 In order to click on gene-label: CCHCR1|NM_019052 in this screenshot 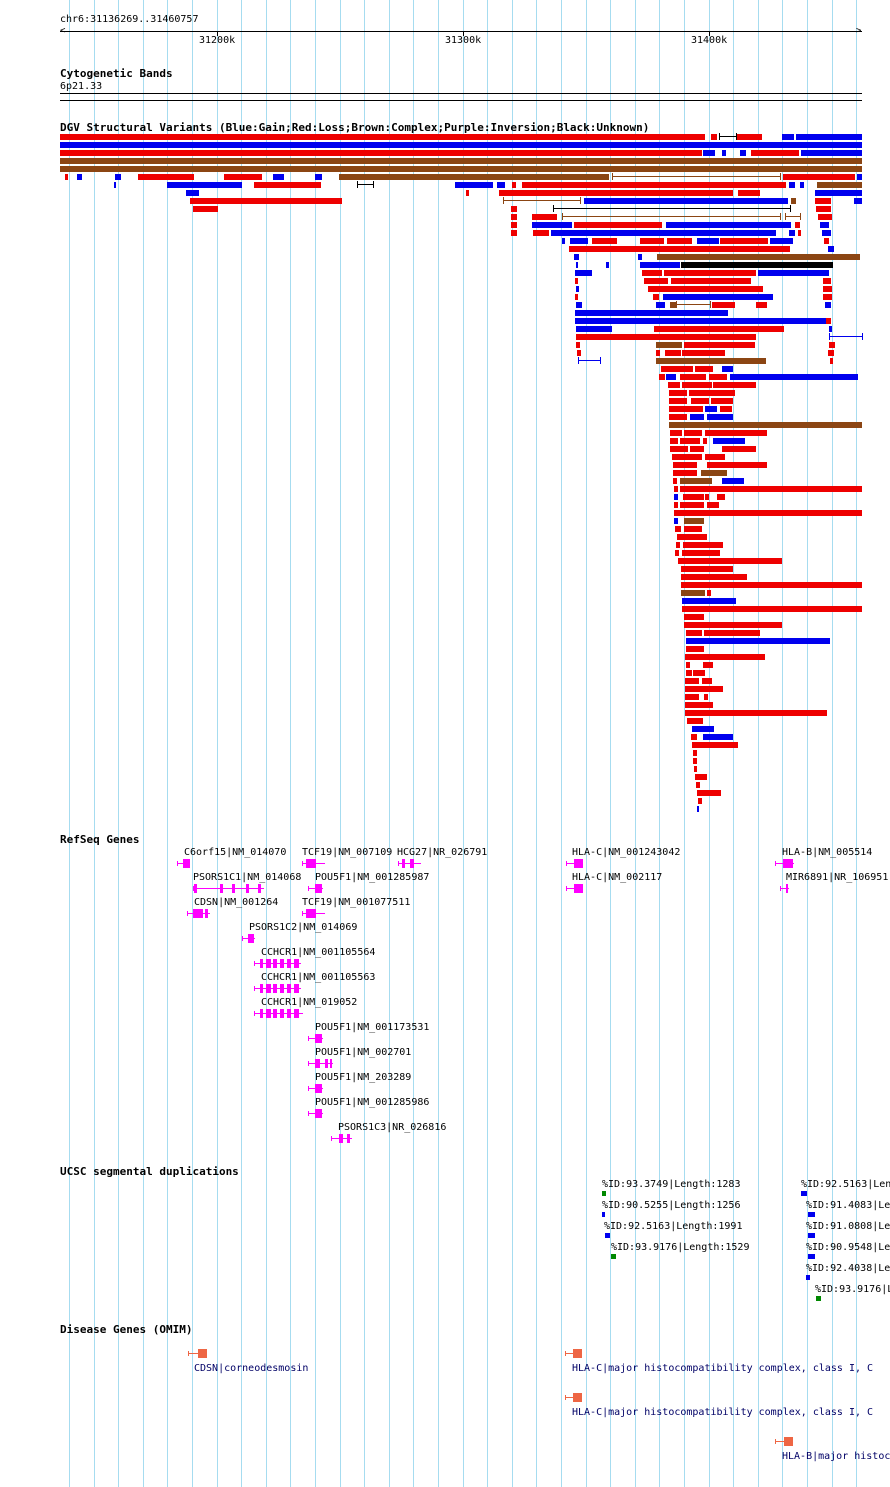, I will do `click(309, 1002)`.